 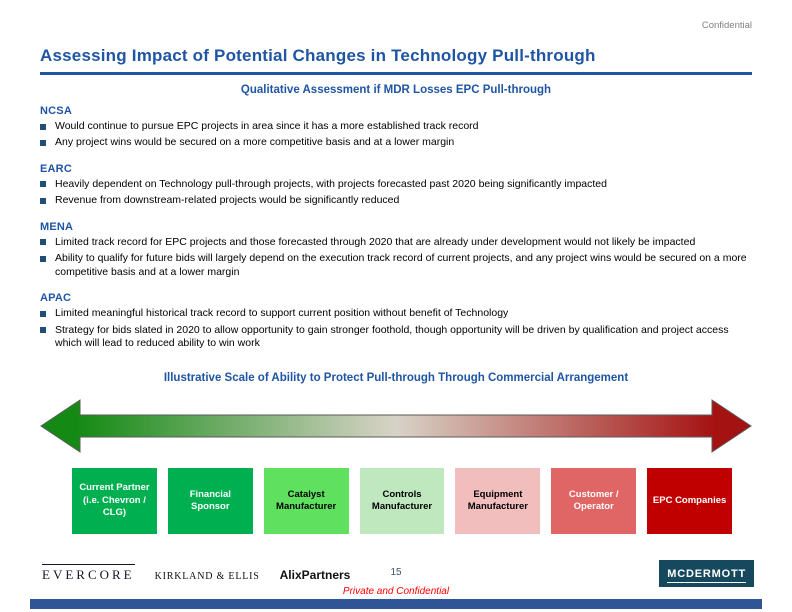 I want to click on gradient-scale-arrow, so click(x=396, y=426).